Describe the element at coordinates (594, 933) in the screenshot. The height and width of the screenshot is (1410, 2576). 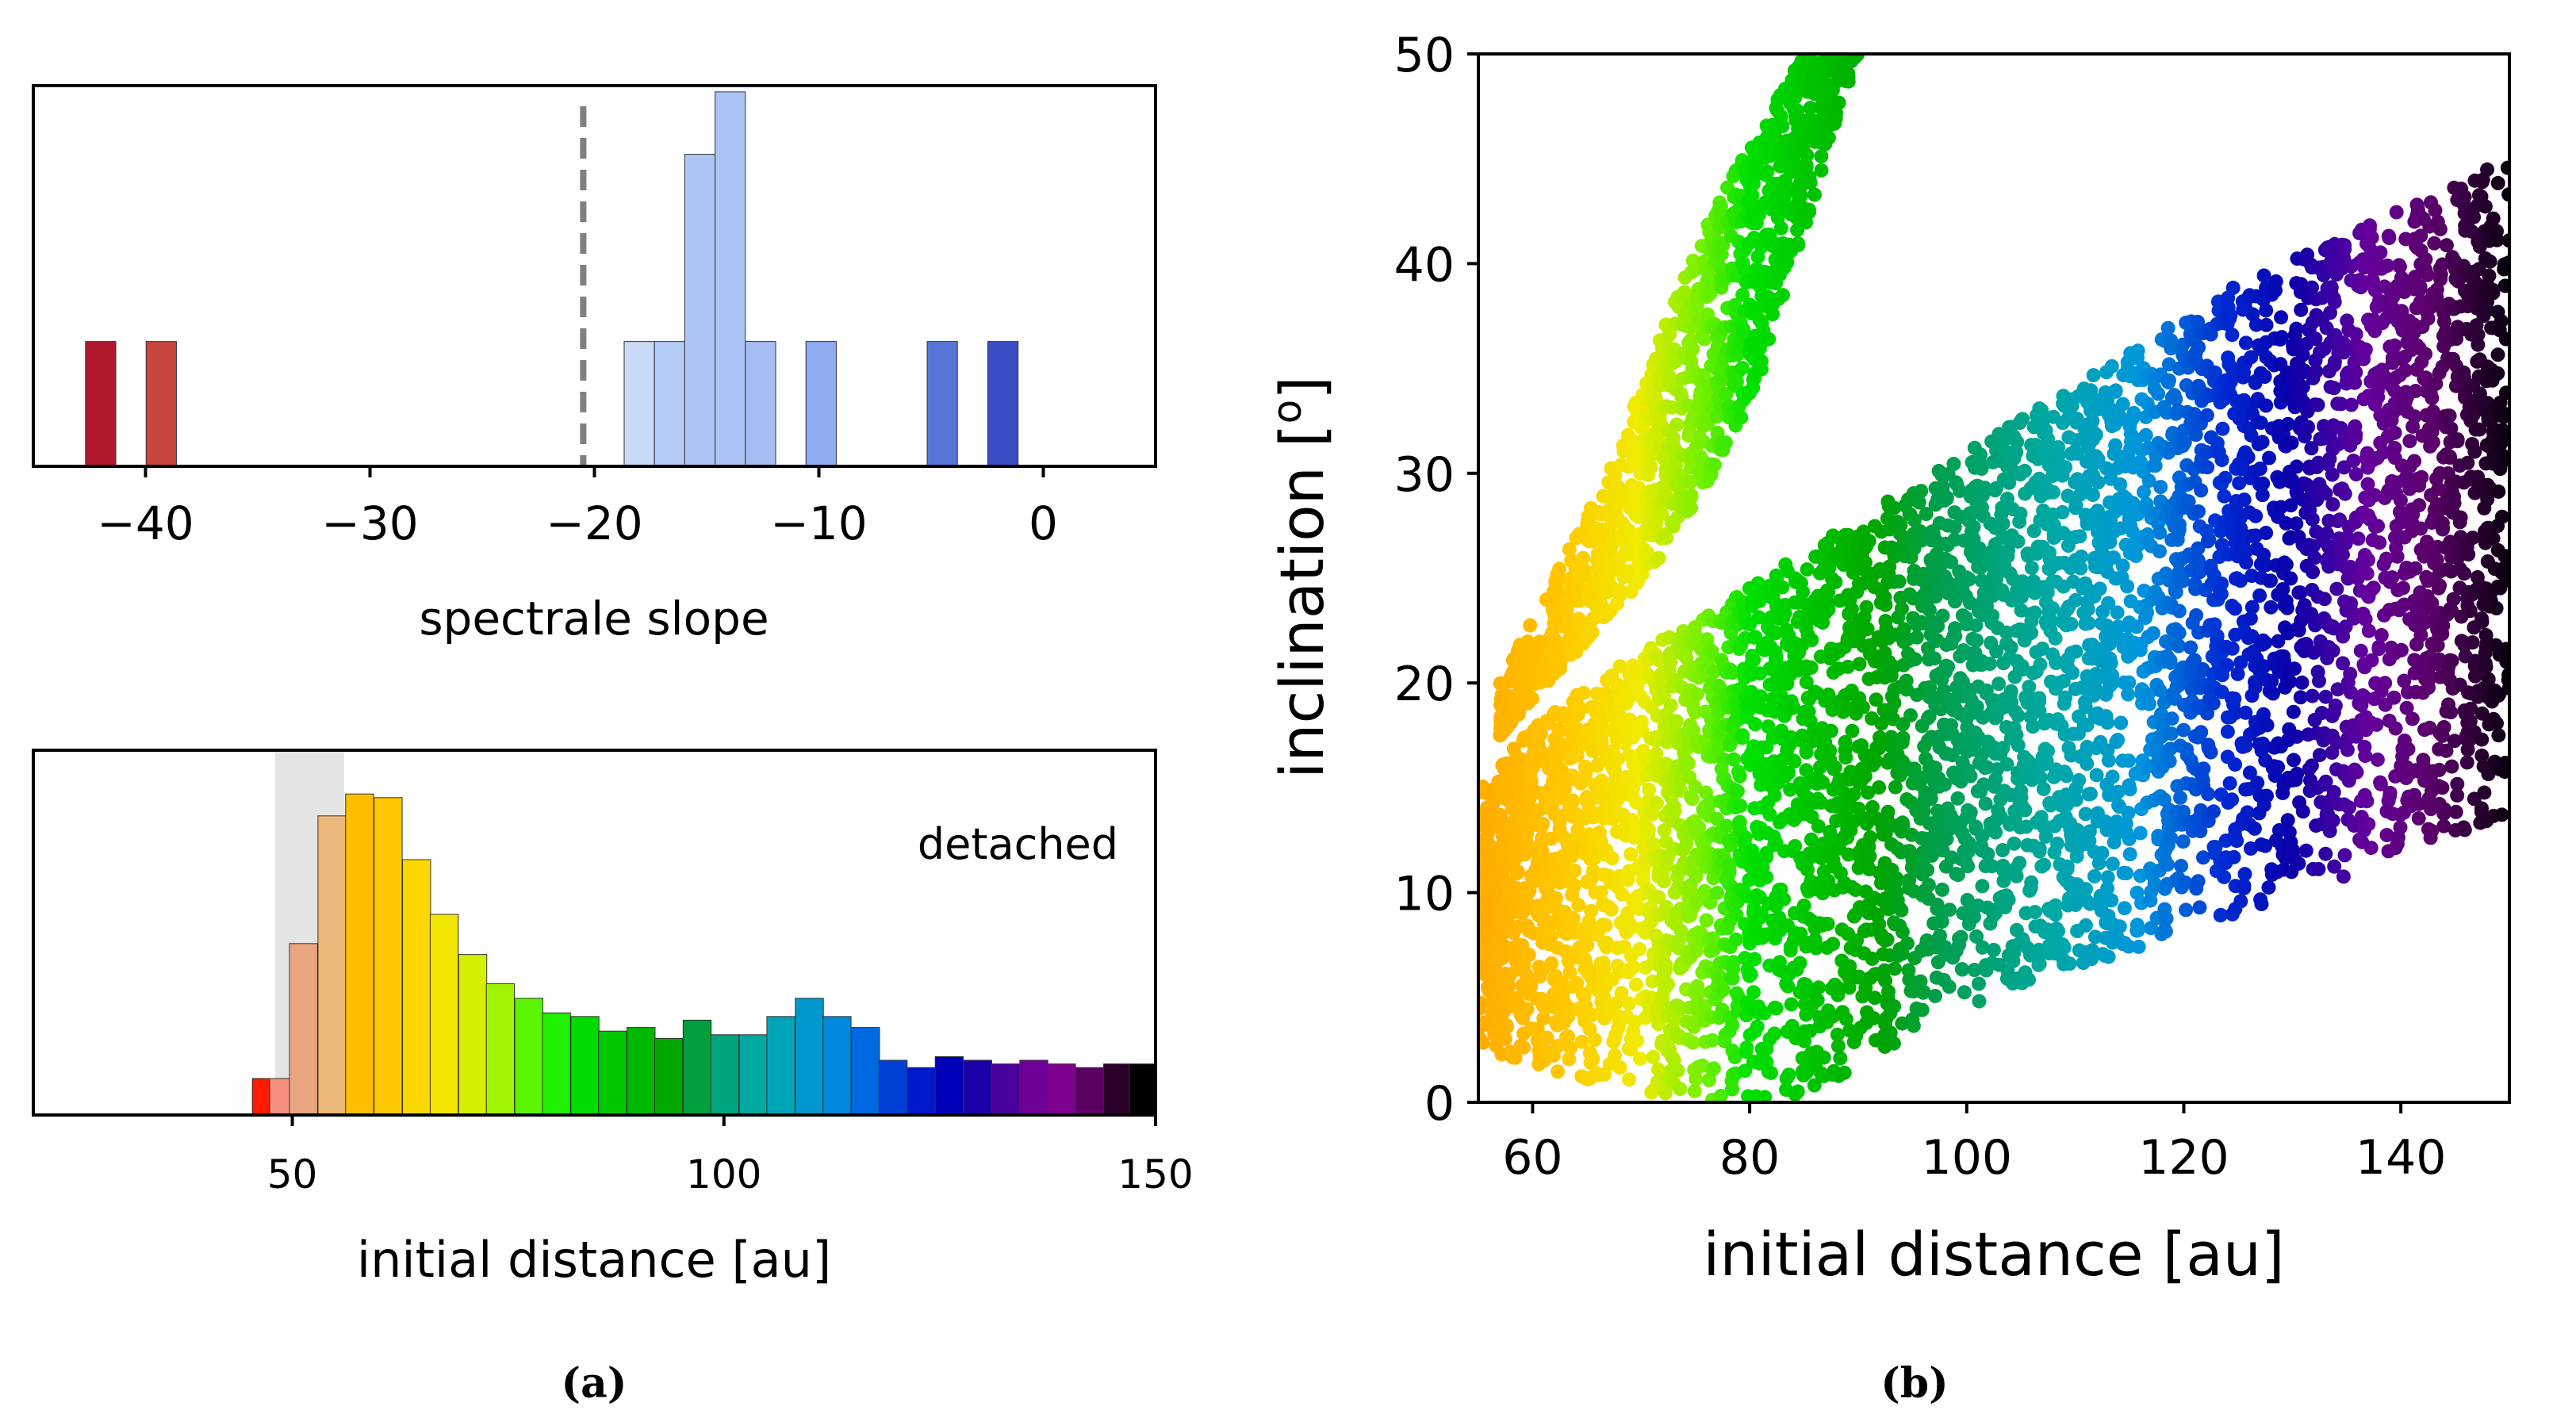
I see `distance-axes-frame` at that location.